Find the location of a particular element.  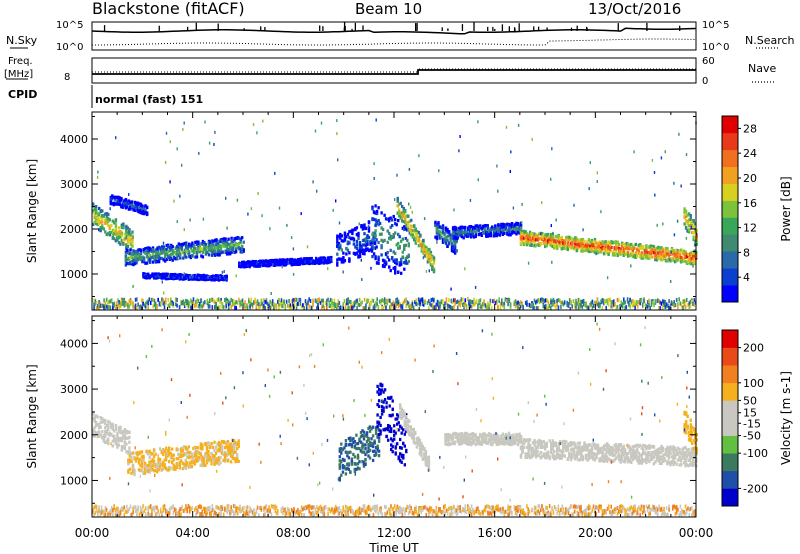

nave-curve is located at coordinates (394, 70).